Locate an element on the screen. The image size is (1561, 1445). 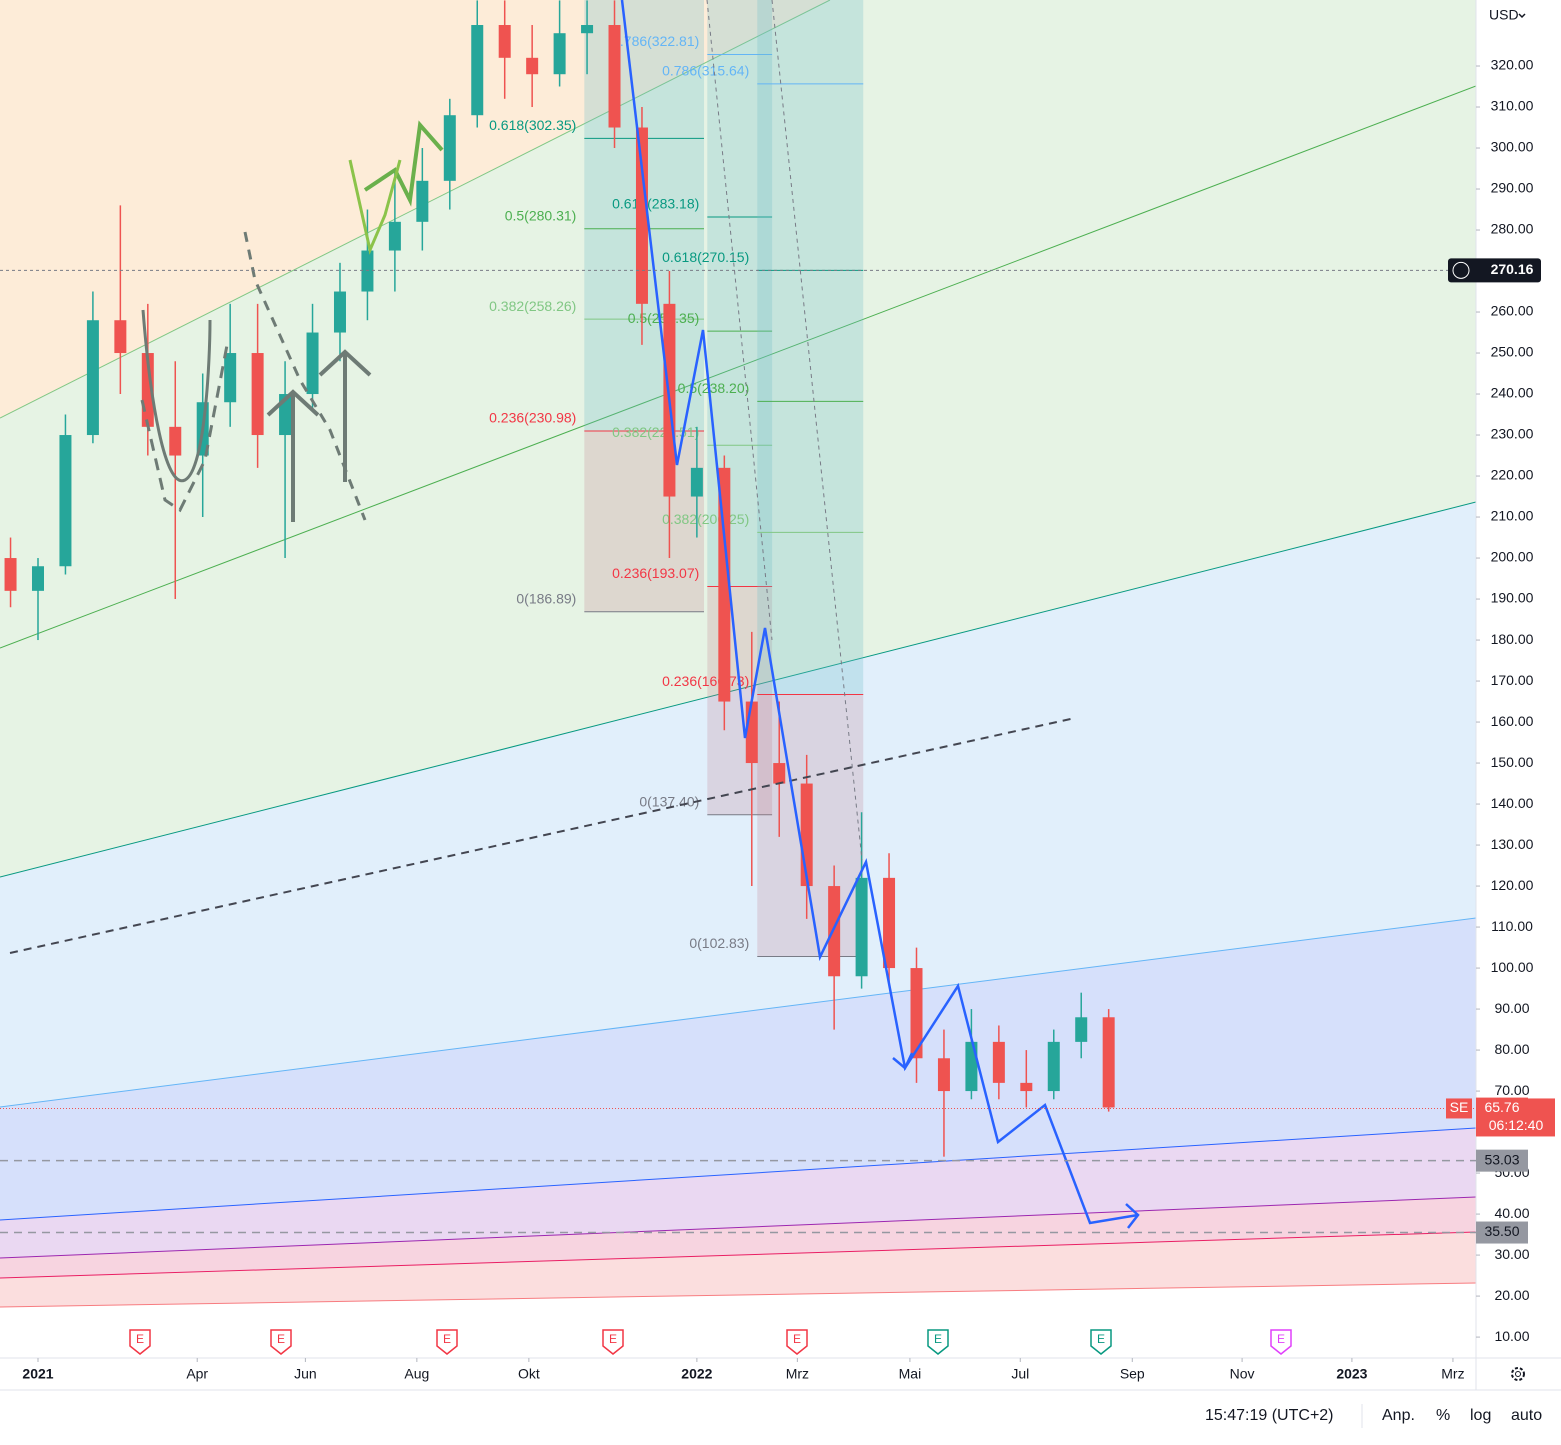
level-label: 35.50 is located at coordinates (1501, 1231).